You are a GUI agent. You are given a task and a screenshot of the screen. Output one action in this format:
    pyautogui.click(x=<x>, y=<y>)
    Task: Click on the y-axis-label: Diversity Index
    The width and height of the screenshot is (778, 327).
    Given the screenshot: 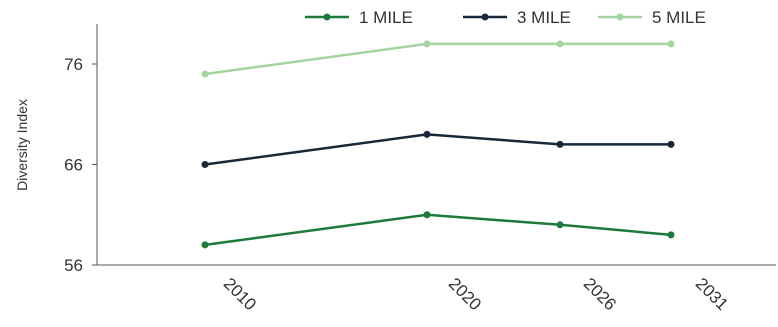 What is the action you would take?
    pyautogui.click(x=22, y=145)
    